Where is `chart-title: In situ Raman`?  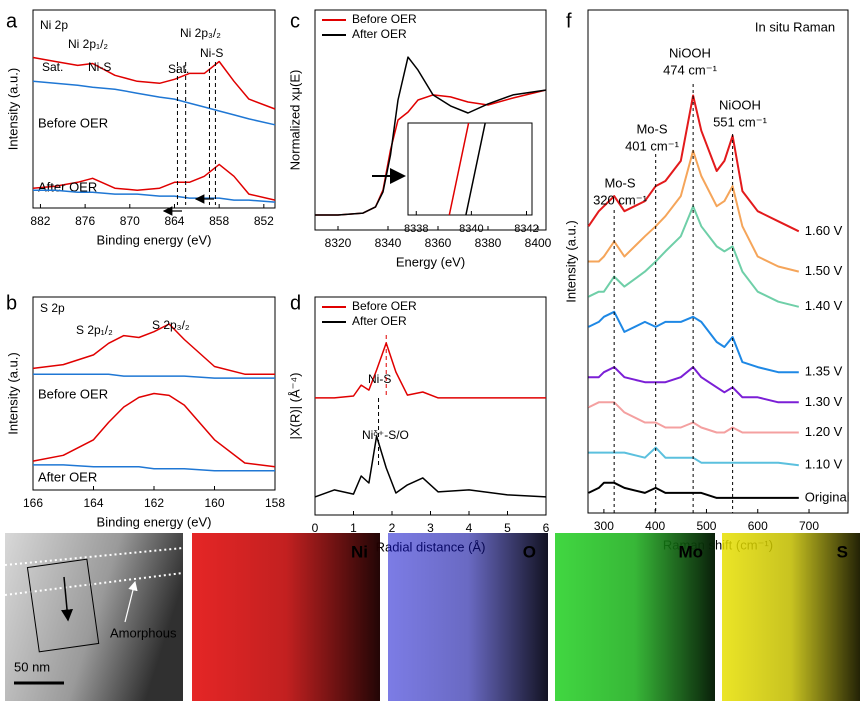
chart-title: In situ Raman is located at coordinates (795, 26).